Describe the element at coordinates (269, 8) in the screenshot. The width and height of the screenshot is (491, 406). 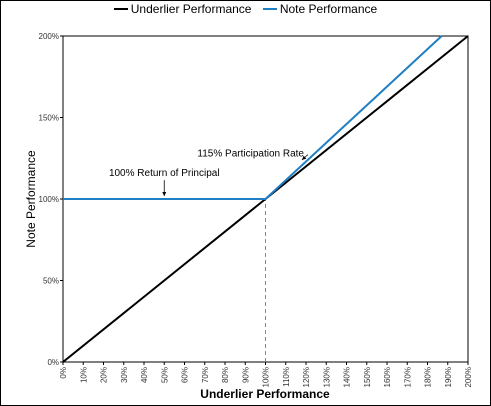
I see `legend-swatch-note` at that location.